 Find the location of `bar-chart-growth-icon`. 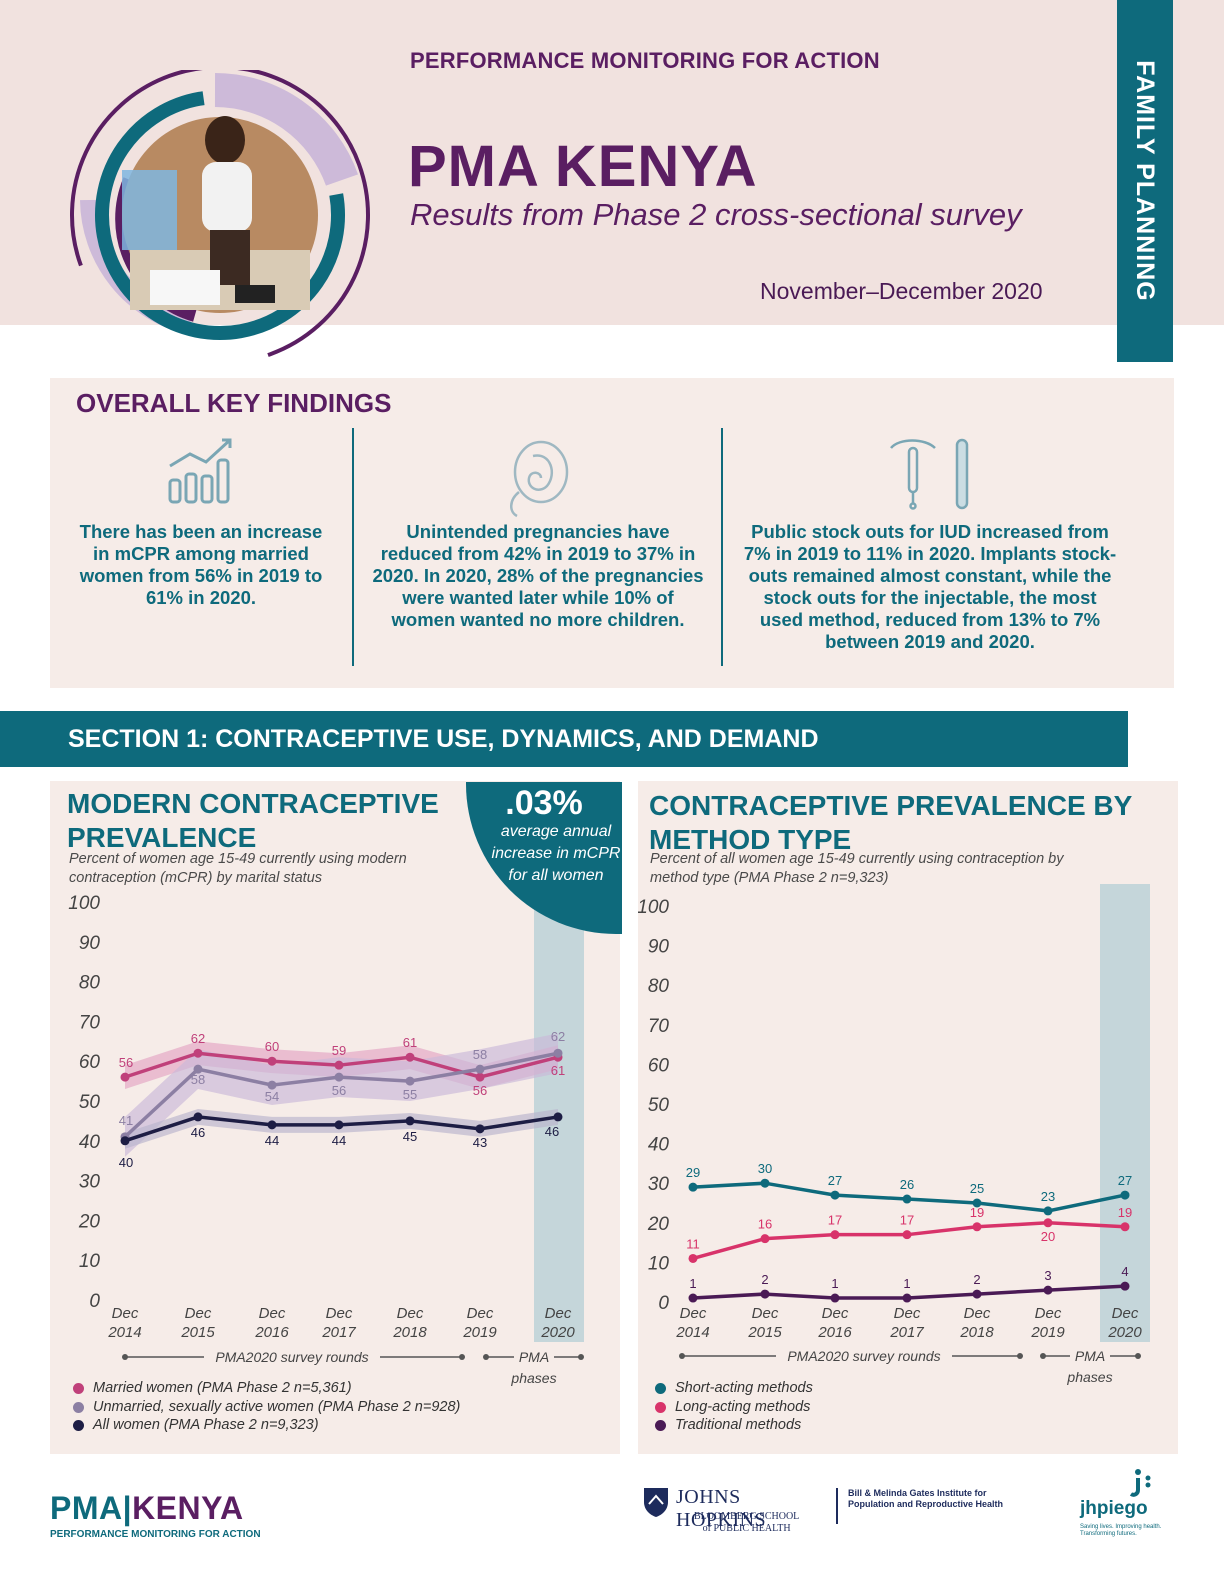

bar-chart-growth-icon is located at coordinates (200, 471).